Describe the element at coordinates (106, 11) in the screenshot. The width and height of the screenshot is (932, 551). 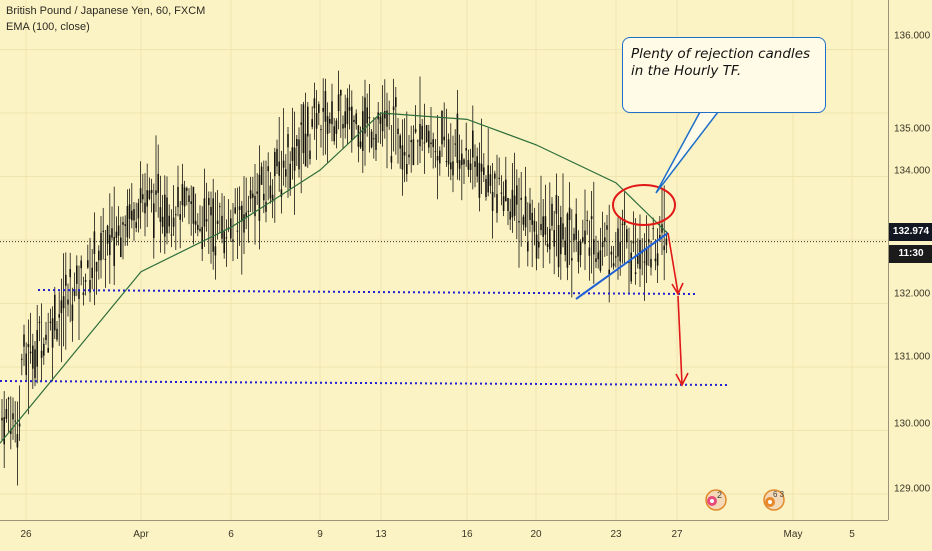
I see `symbol-legend: British Pound / Japanese Yen, 60, FXCM` at that location.